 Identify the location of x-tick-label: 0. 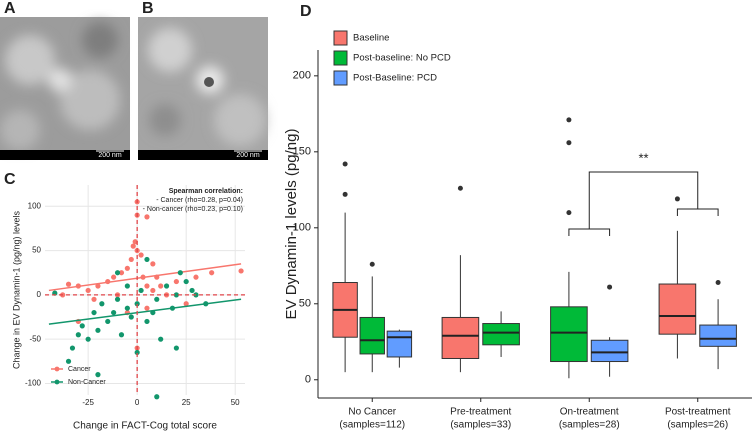
(137, 402).